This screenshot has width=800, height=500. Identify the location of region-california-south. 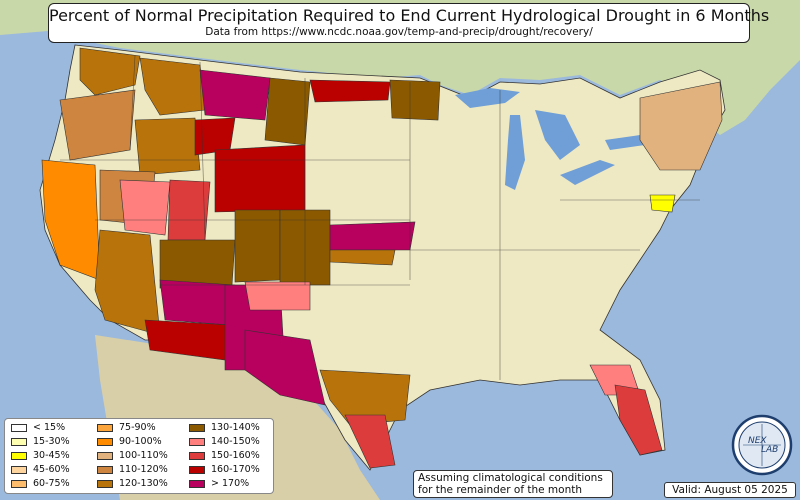
(127, 282).